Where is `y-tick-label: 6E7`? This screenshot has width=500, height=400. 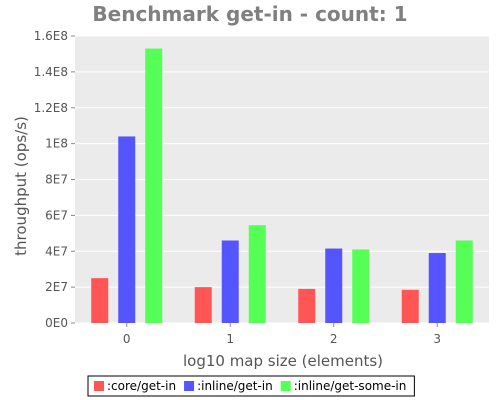 y-tick-label: 6E7 is located at coordinates (56, 215).